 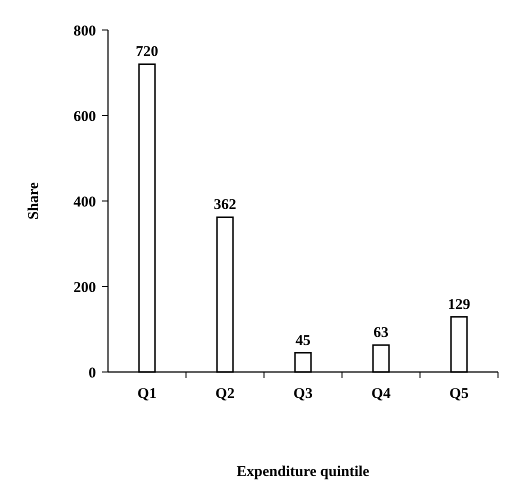 What do you see at coordinates (85, 202) in the screenshot?
I see `y-tick-label: 400` at bounding box center [85, 202].